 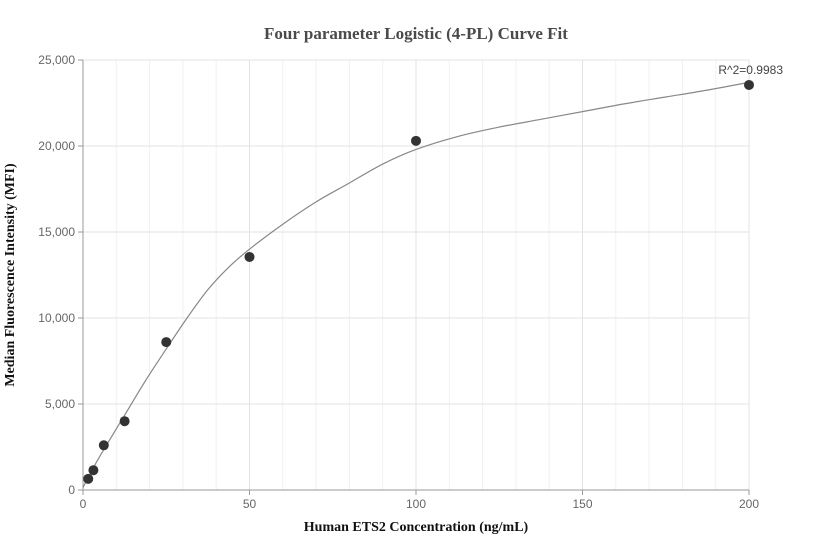 What do you see at coordinates (56, 146) in the screenshot?
I see `y-tick-label: 20,000` at bounding box center [56, 146].